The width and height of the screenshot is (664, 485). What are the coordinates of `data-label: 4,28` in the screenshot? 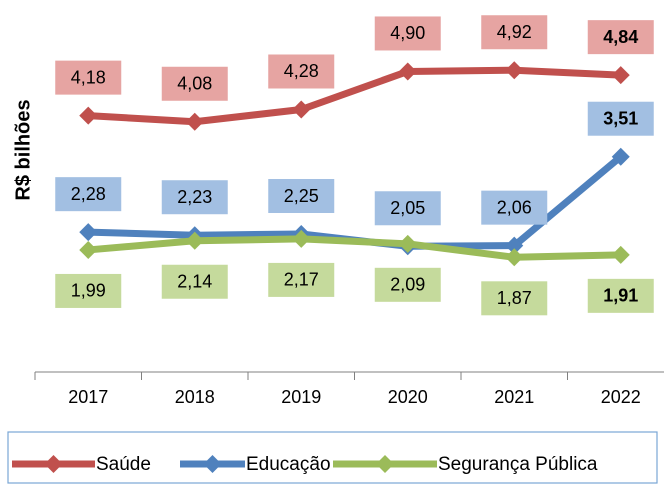 It's located at (301, 71).